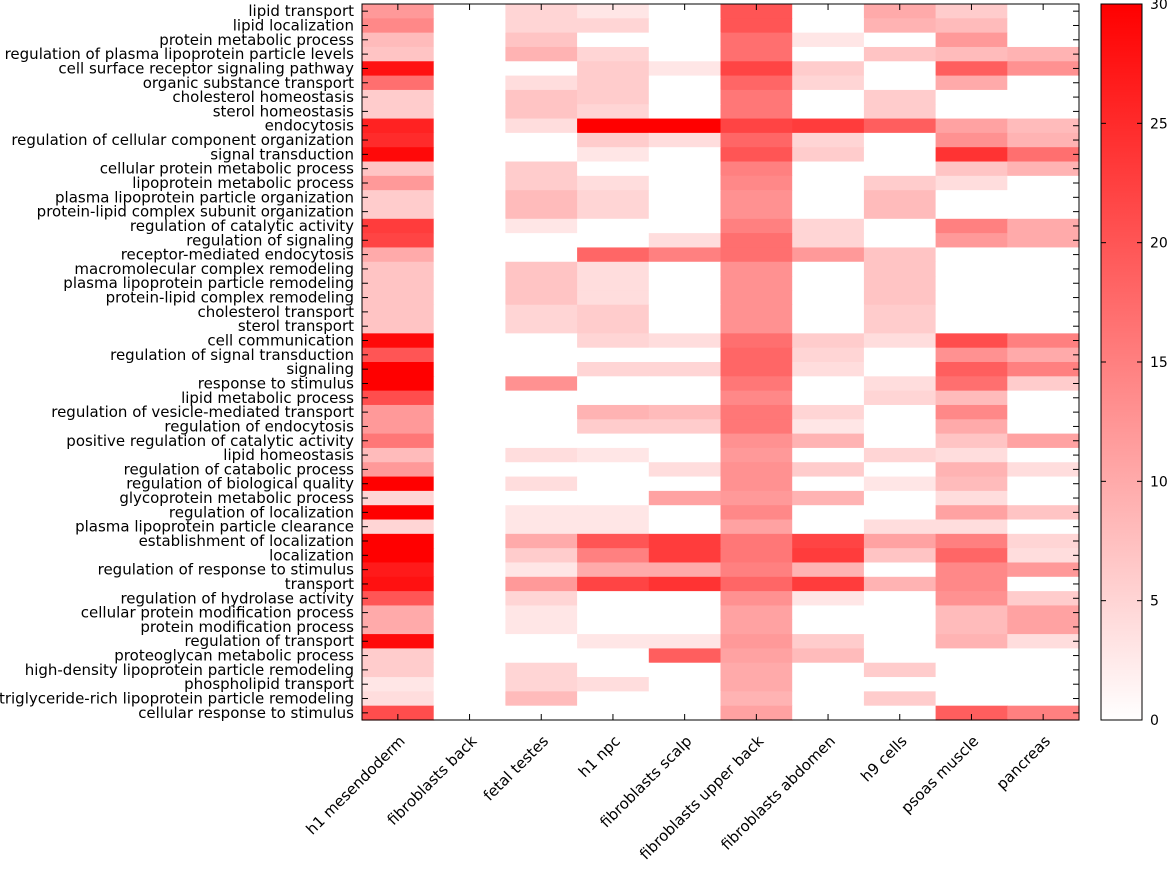  What do you see at coordinates (301, 11) in the screenshot?
I see `row-label: lipid transport` at bounding box center [301, 11].